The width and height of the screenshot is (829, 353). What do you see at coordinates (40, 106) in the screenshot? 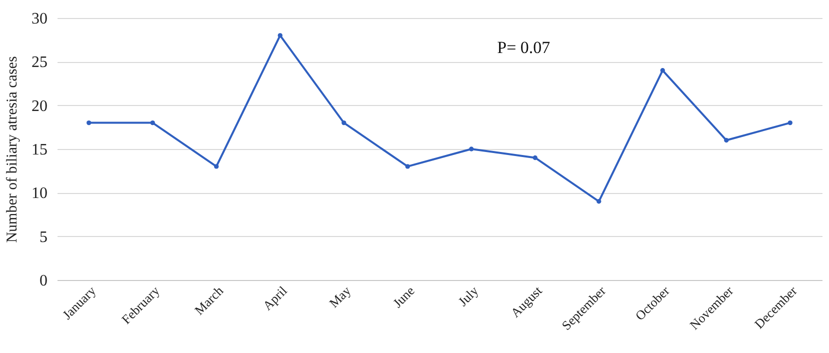
I see `y-tick-label: 20` at bounding box center [40, 106].